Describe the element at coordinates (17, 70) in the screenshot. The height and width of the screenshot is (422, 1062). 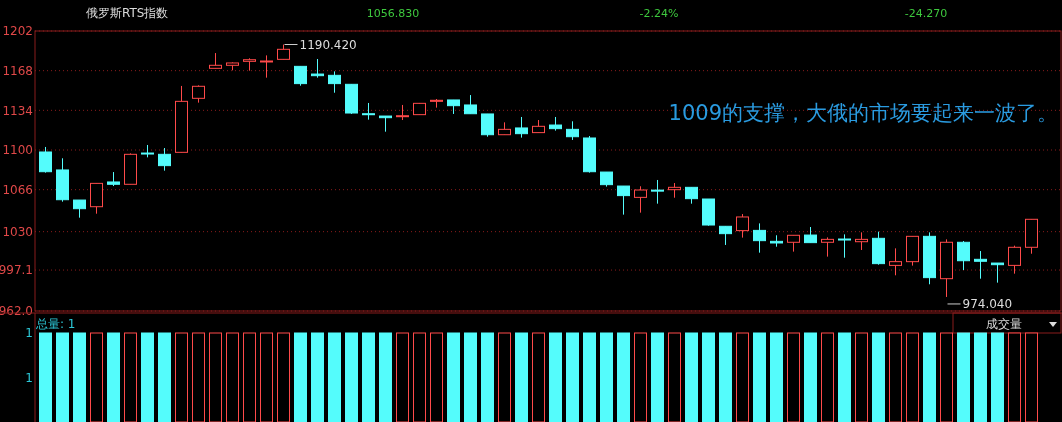
I see `y-tick-label: 1168` at that location.